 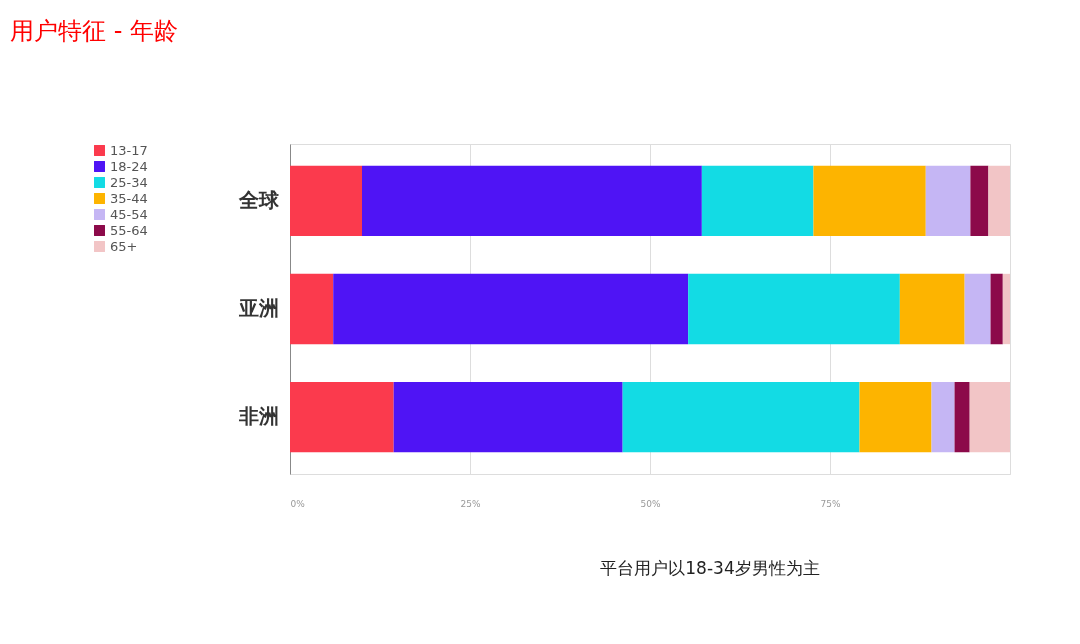 I want to click on legend-label: 13-17, so click(x=129, y=150).